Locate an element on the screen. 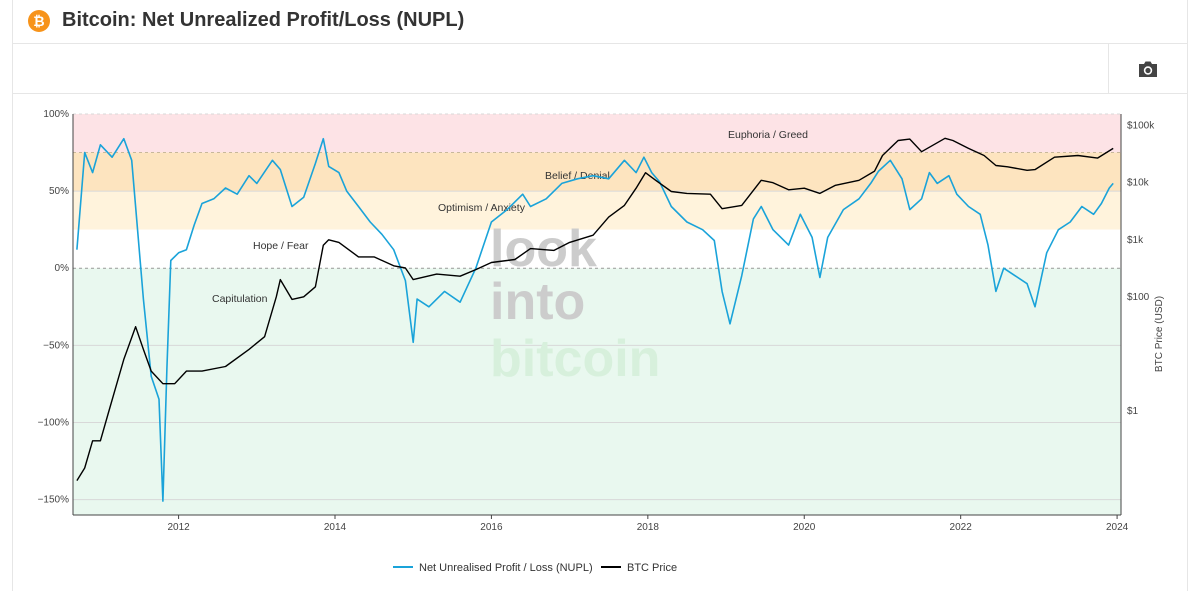 This screenshot has width=1200, height=591. toolbar-divider is located at coordinates (1108, 68).